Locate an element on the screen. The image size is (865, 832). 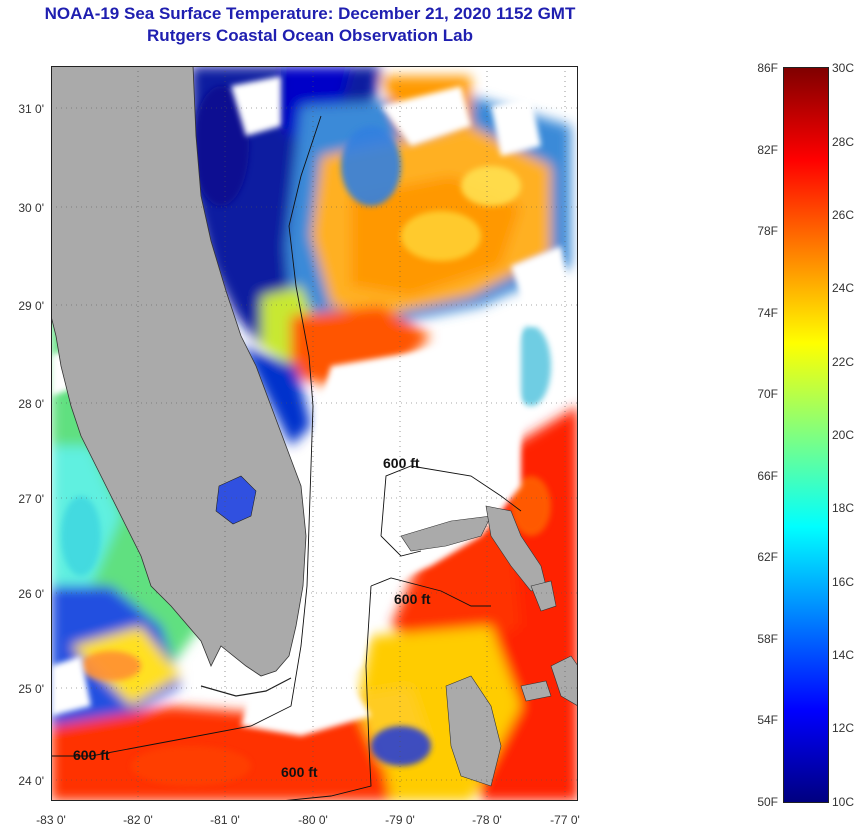
colorbar-f-78: 78F is located at coordinates (767, 231).